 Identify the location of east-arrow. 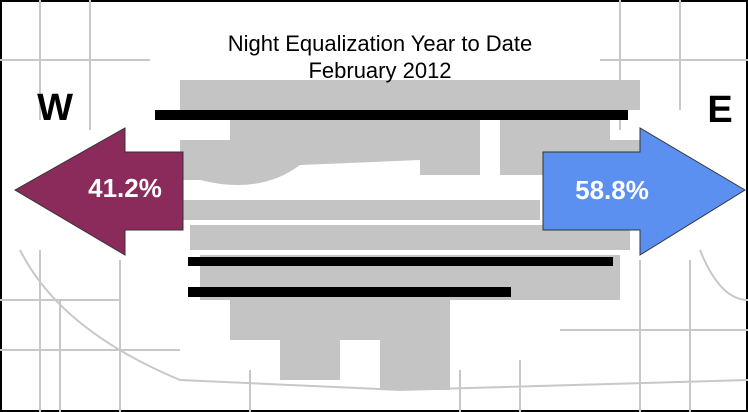
(644, 191).